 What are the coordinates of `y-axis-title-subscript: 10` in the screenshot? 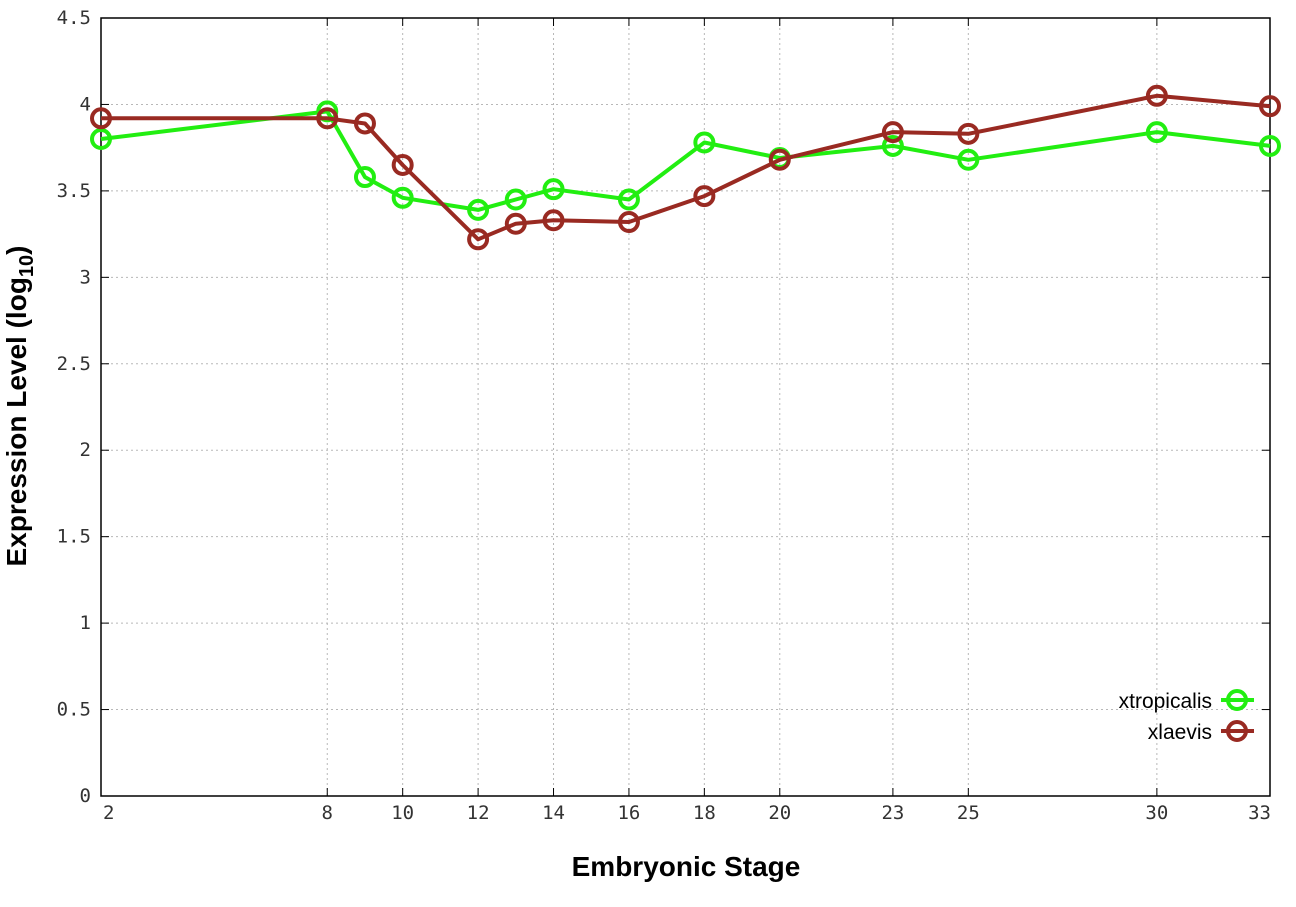 It's located at (27, 266).